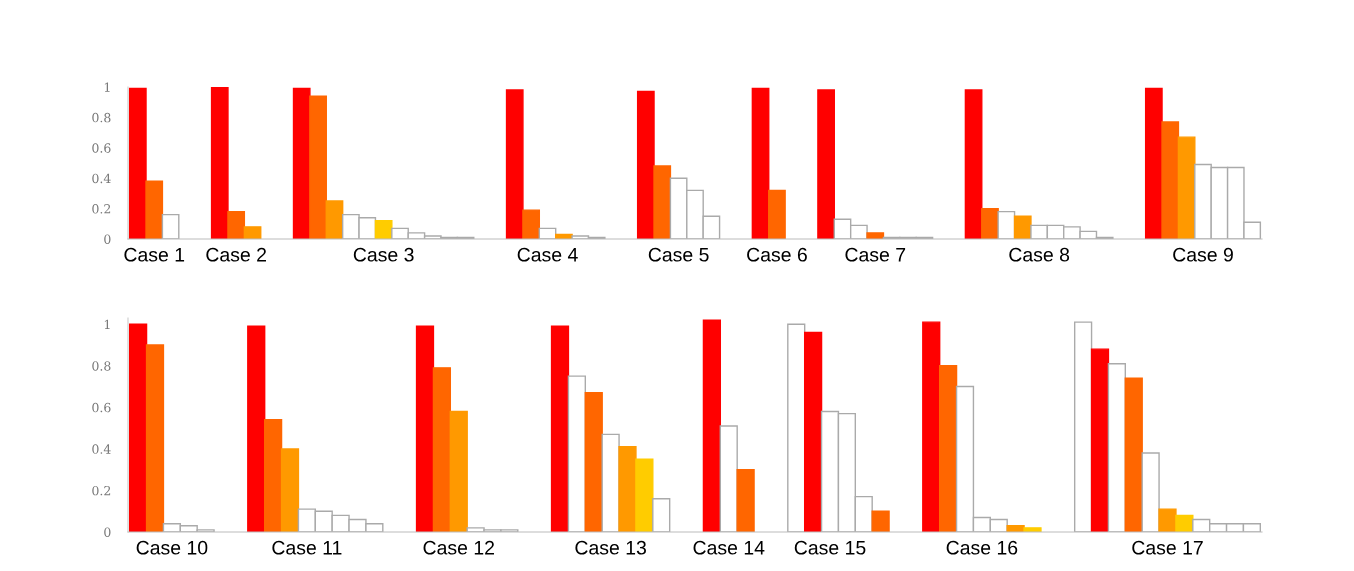 The height and width of the screenshot is (571, 1354). What do you see at coordinates (458, 547) in the screenshot?
I see `x-tick-label: Case 12` at bounding box center [458, 547].